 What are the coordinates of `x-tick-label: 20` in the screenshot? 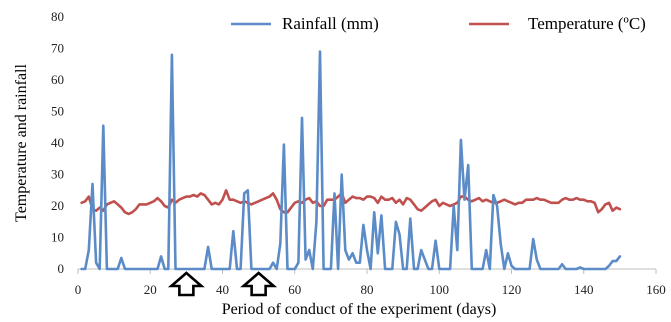 It's located at (150, 289).